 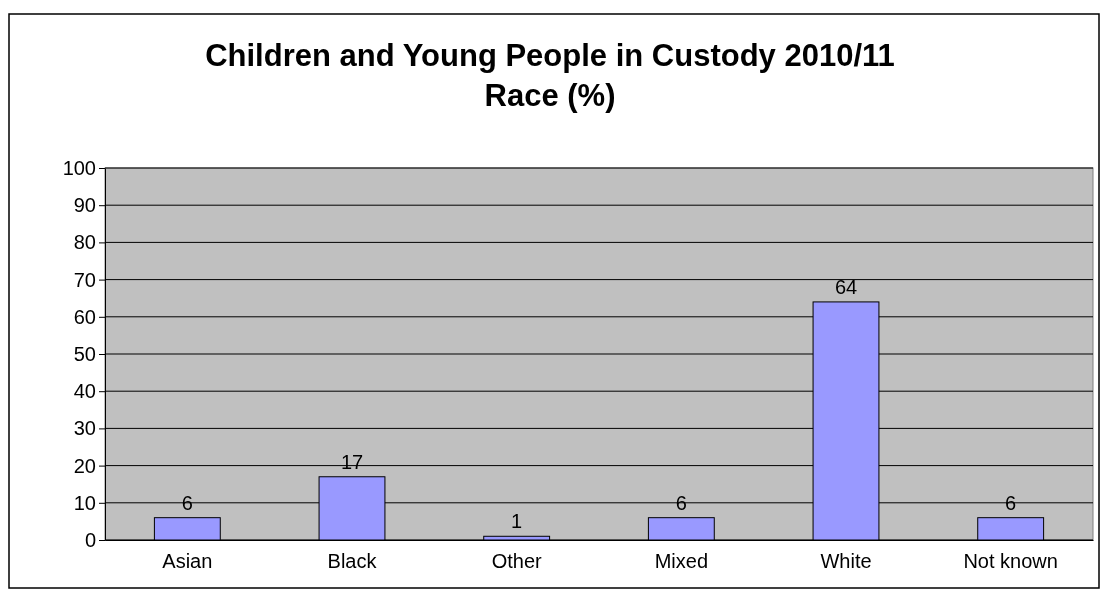 What do you see at coordinates (84, 353) in the screenshot?
I see `y-tick-label: 50` at bounding box center [84, 353].